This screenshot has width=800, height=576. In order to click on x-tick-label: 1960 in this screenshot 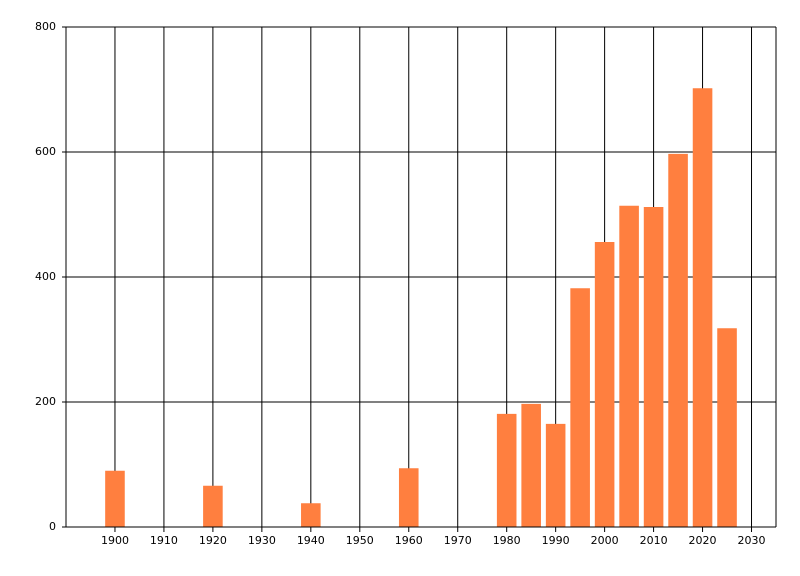, I will do `click(409, 540)`.